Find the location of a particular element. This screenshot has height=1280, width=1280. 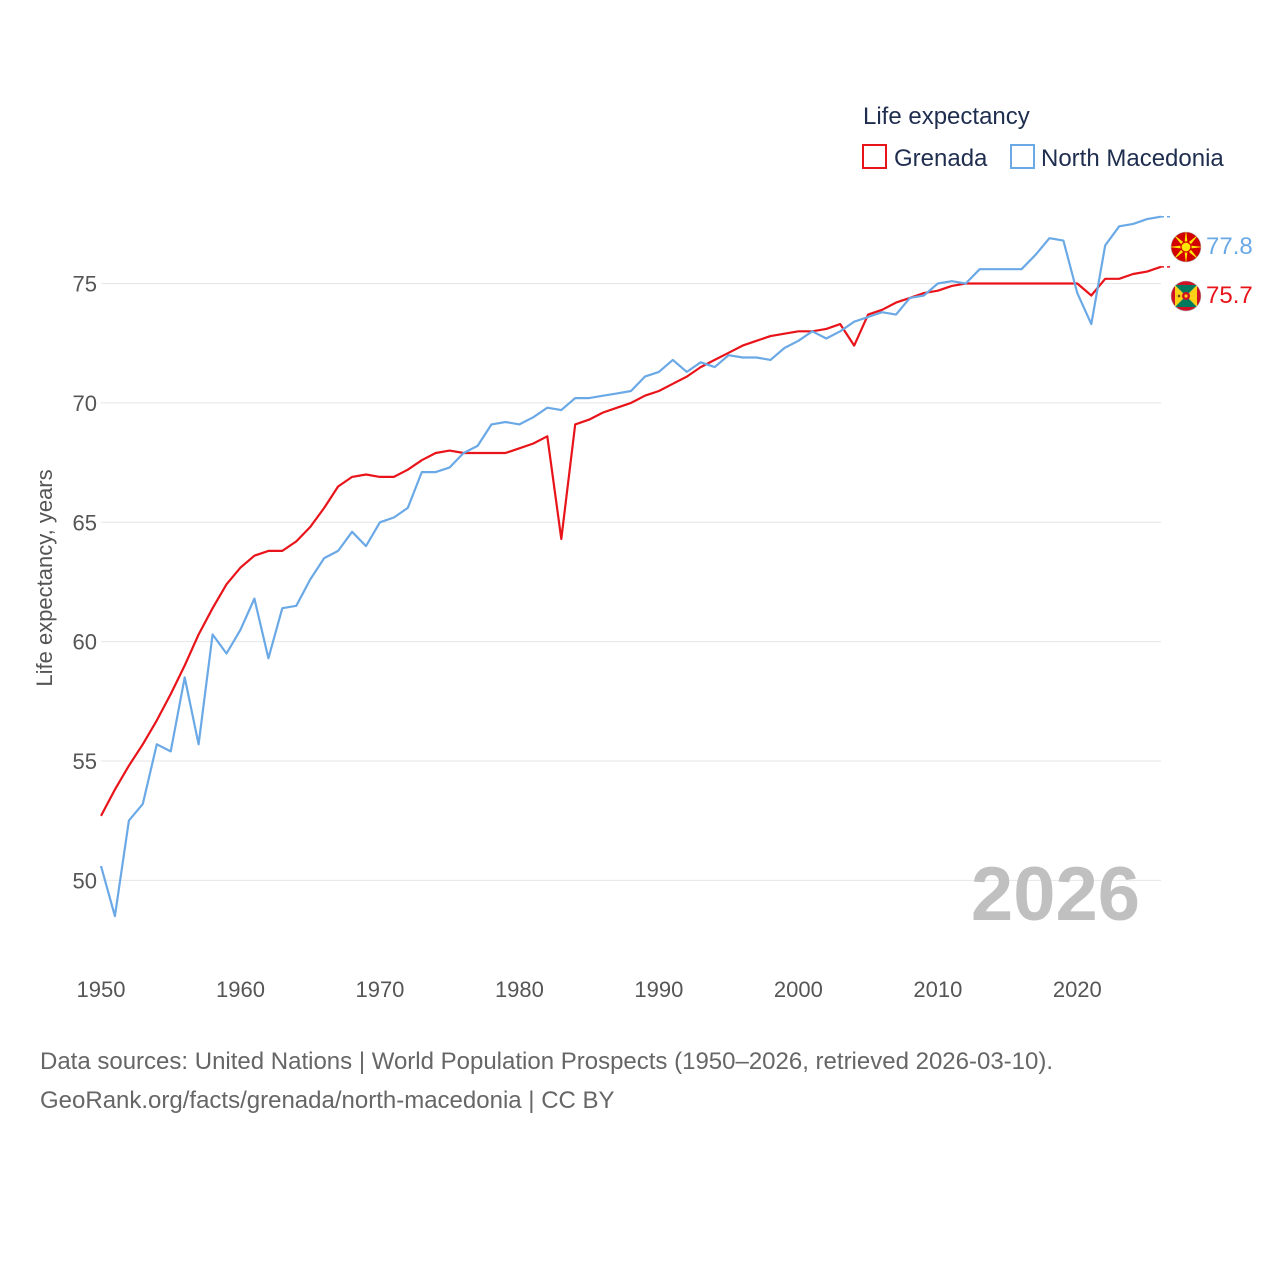

x-tick-label-1950: 1950 is located at coordinates (101, 989).